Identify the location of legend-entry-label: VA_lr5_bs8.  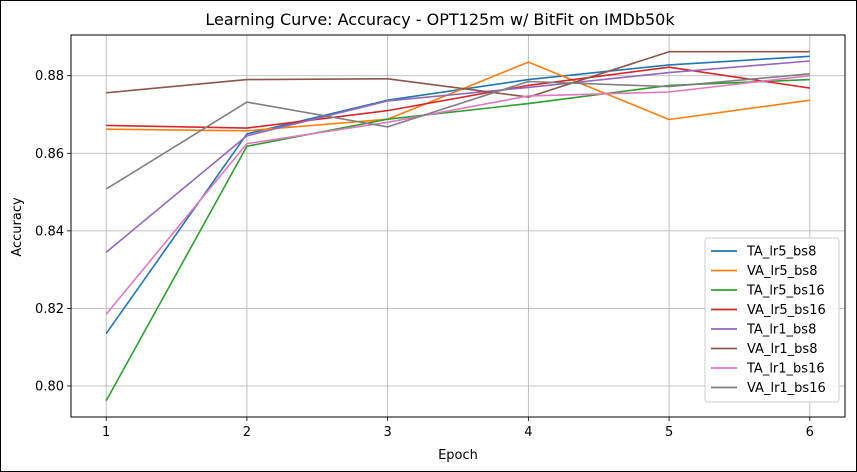
(782, 271).